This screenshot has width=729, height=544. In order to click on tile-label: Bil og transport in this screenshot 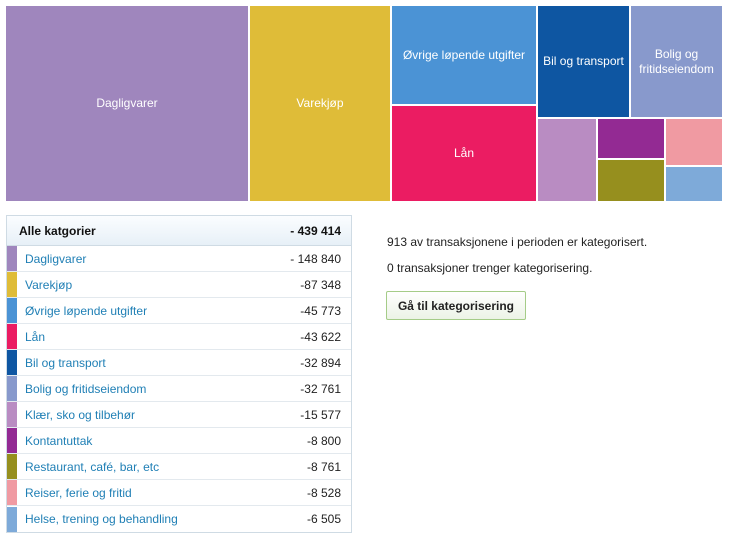, I will do `click(583, 61)`.